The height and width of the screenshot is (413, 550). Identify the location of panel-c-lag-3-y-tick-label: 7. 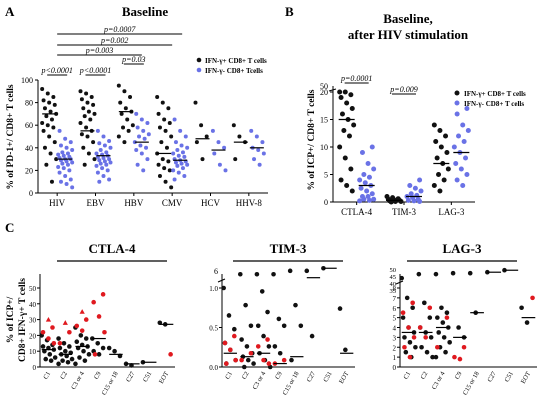
(395, 299).